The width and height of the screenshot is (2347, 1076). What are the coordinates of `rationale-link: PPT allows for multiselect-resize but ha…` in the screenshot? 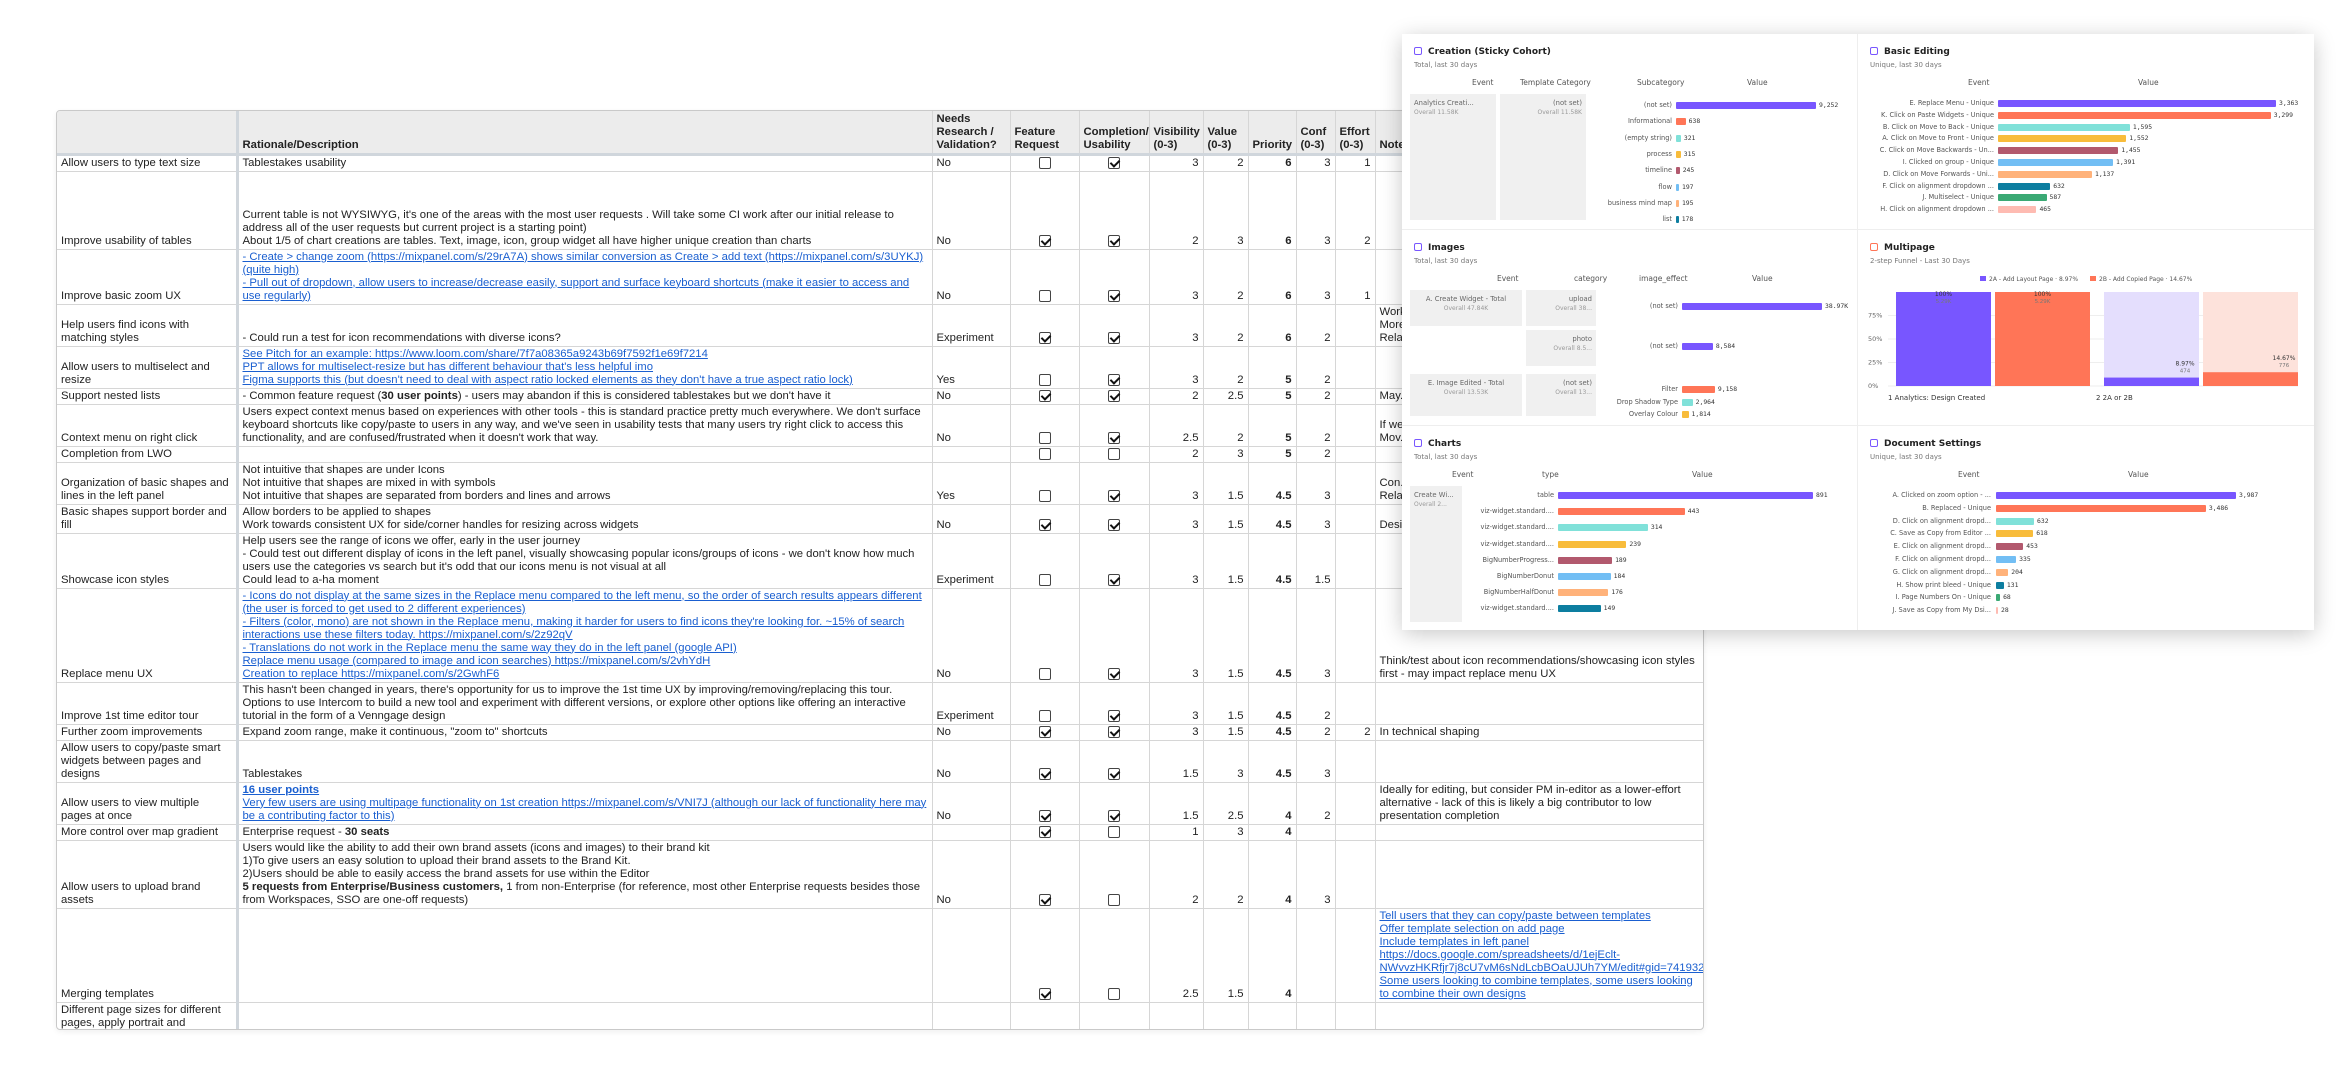 It's located at (448, 366).